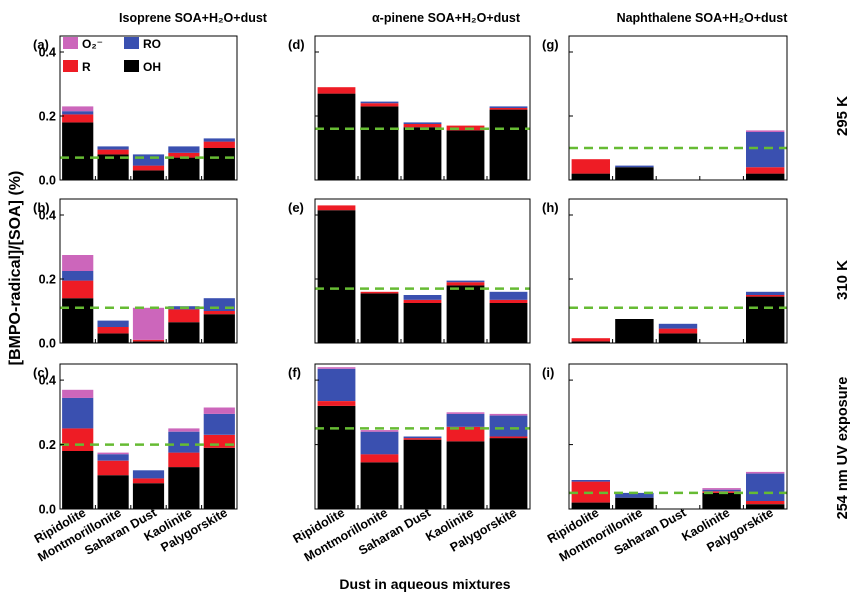 The width and height of the screenshot is (859, 599). Describe the element at coordinates (422, 126) in the screenshot. I see `bar-d-saharan-dust-r` at that location.